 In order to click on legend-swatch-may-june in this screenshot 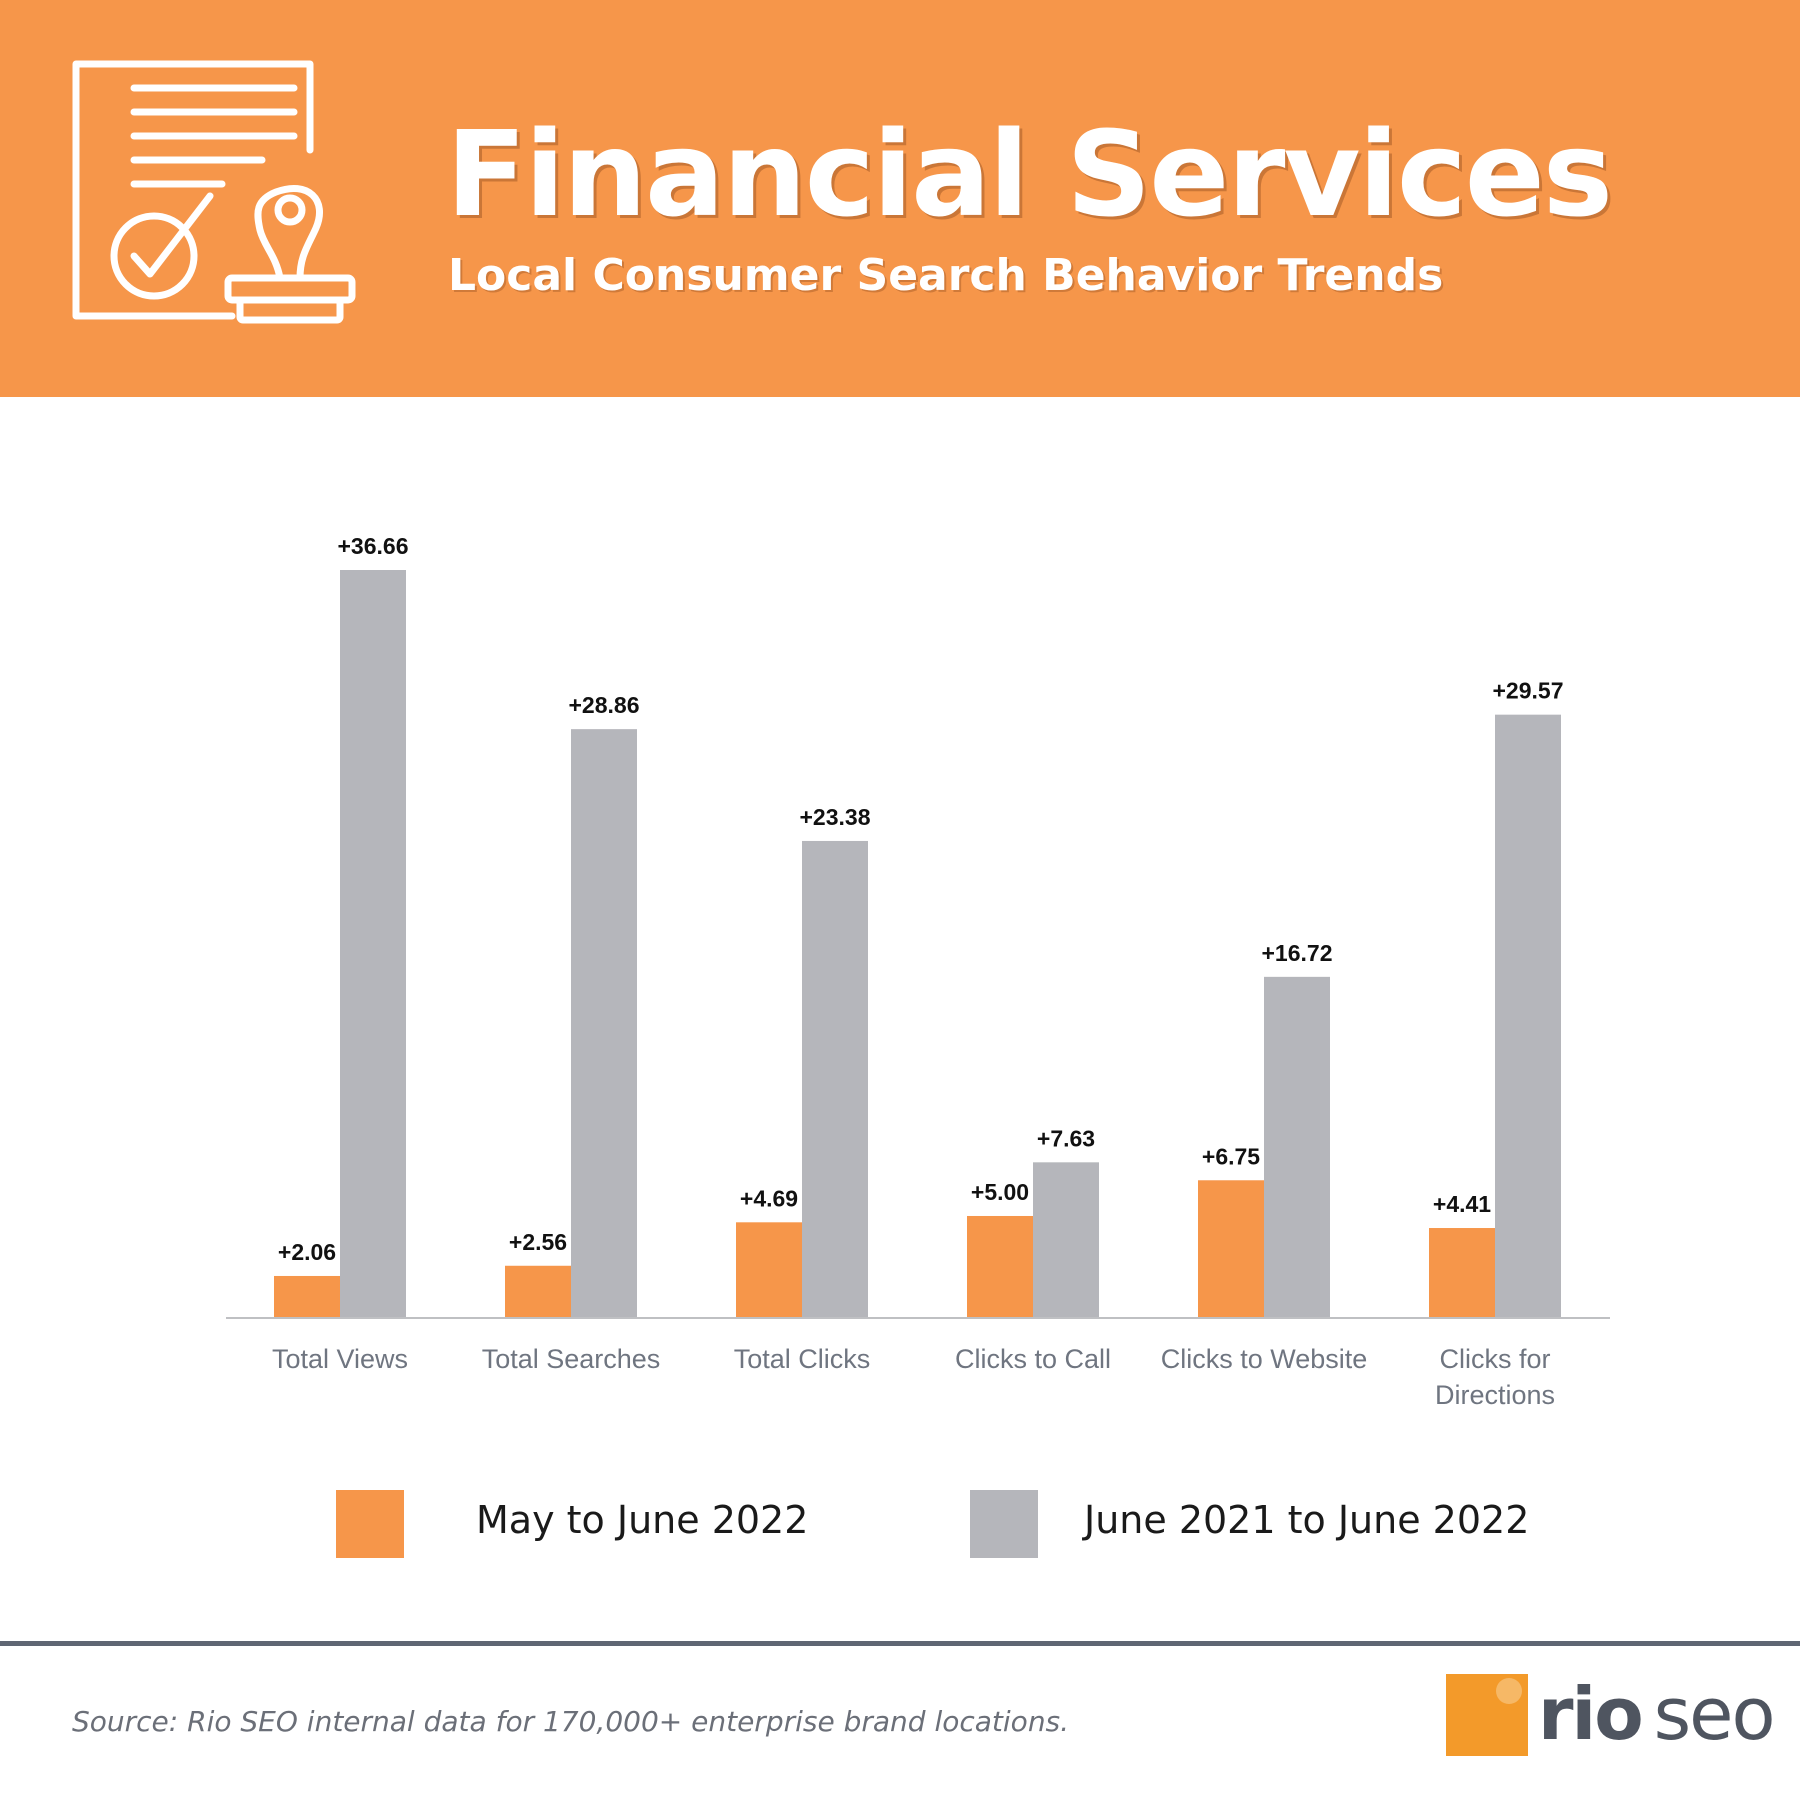, I will do `click(370, 1524)`.